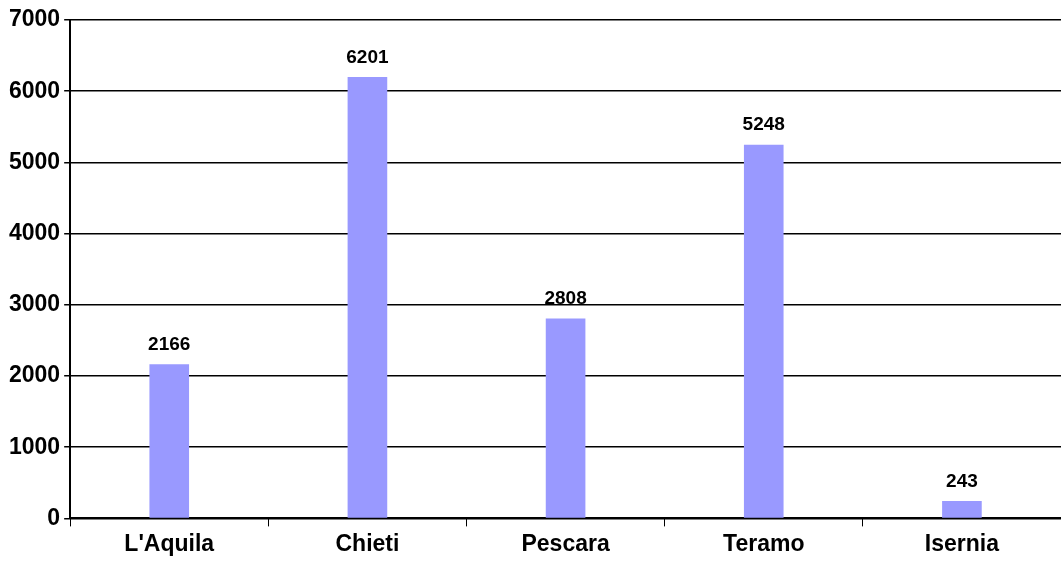 The width and height of the screenshot is (1061, 567). Describe the element at coordinates (565, 542) in the screenshot. I see `x-tick-label: Pescara` at that location.